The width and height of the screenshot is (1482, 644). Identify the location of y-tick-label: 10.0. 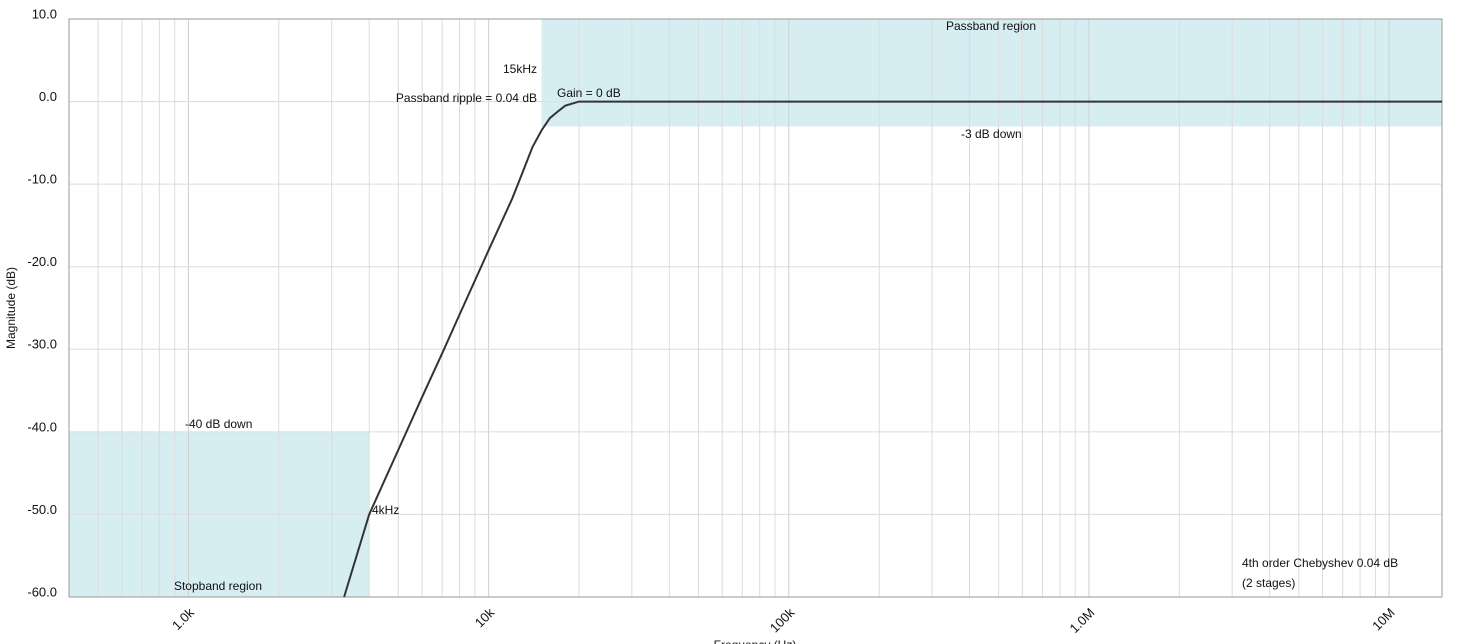
(44, 13).